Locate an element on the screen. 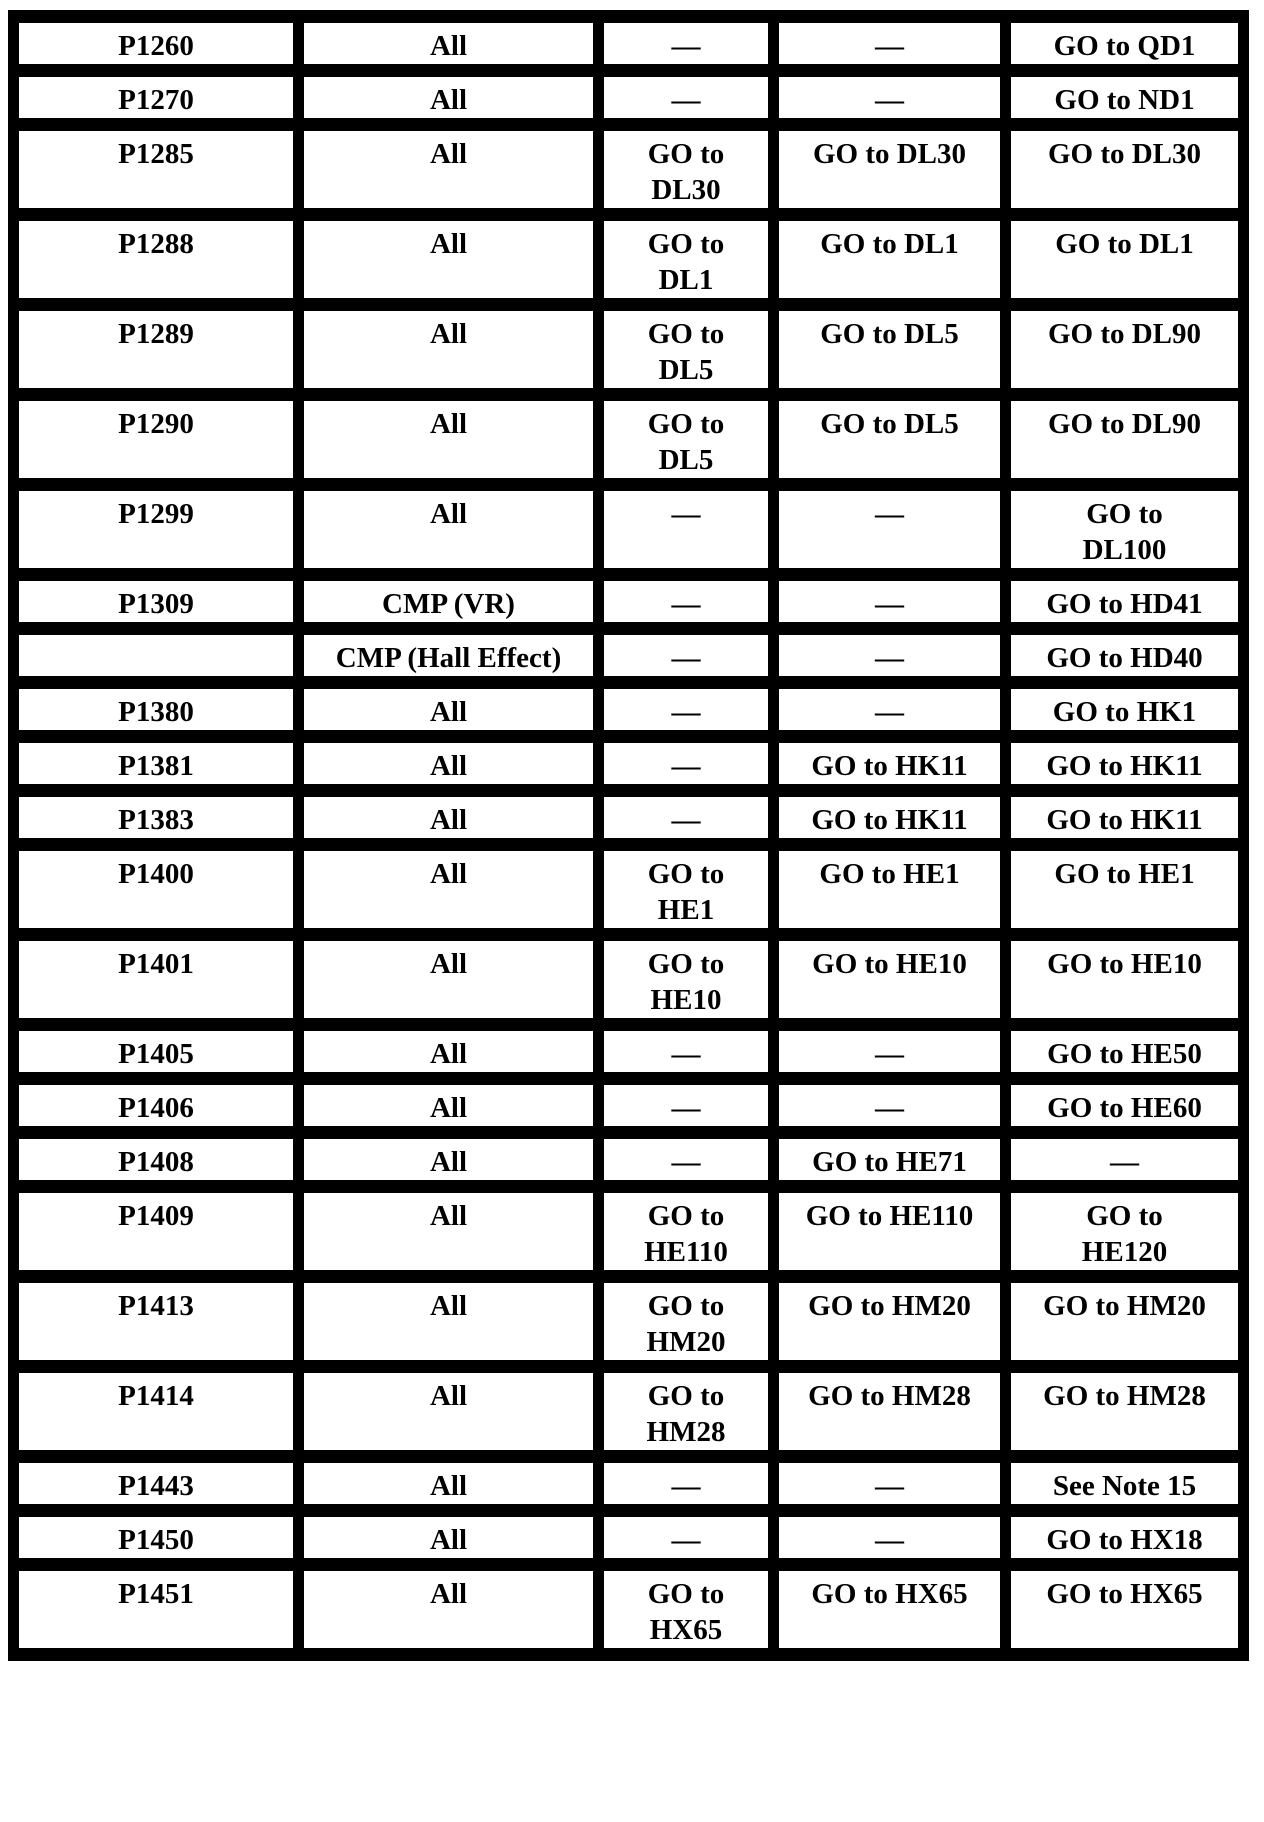  table-row: P1380 All — — GO to HK1 is located at coordinates (628, 709).